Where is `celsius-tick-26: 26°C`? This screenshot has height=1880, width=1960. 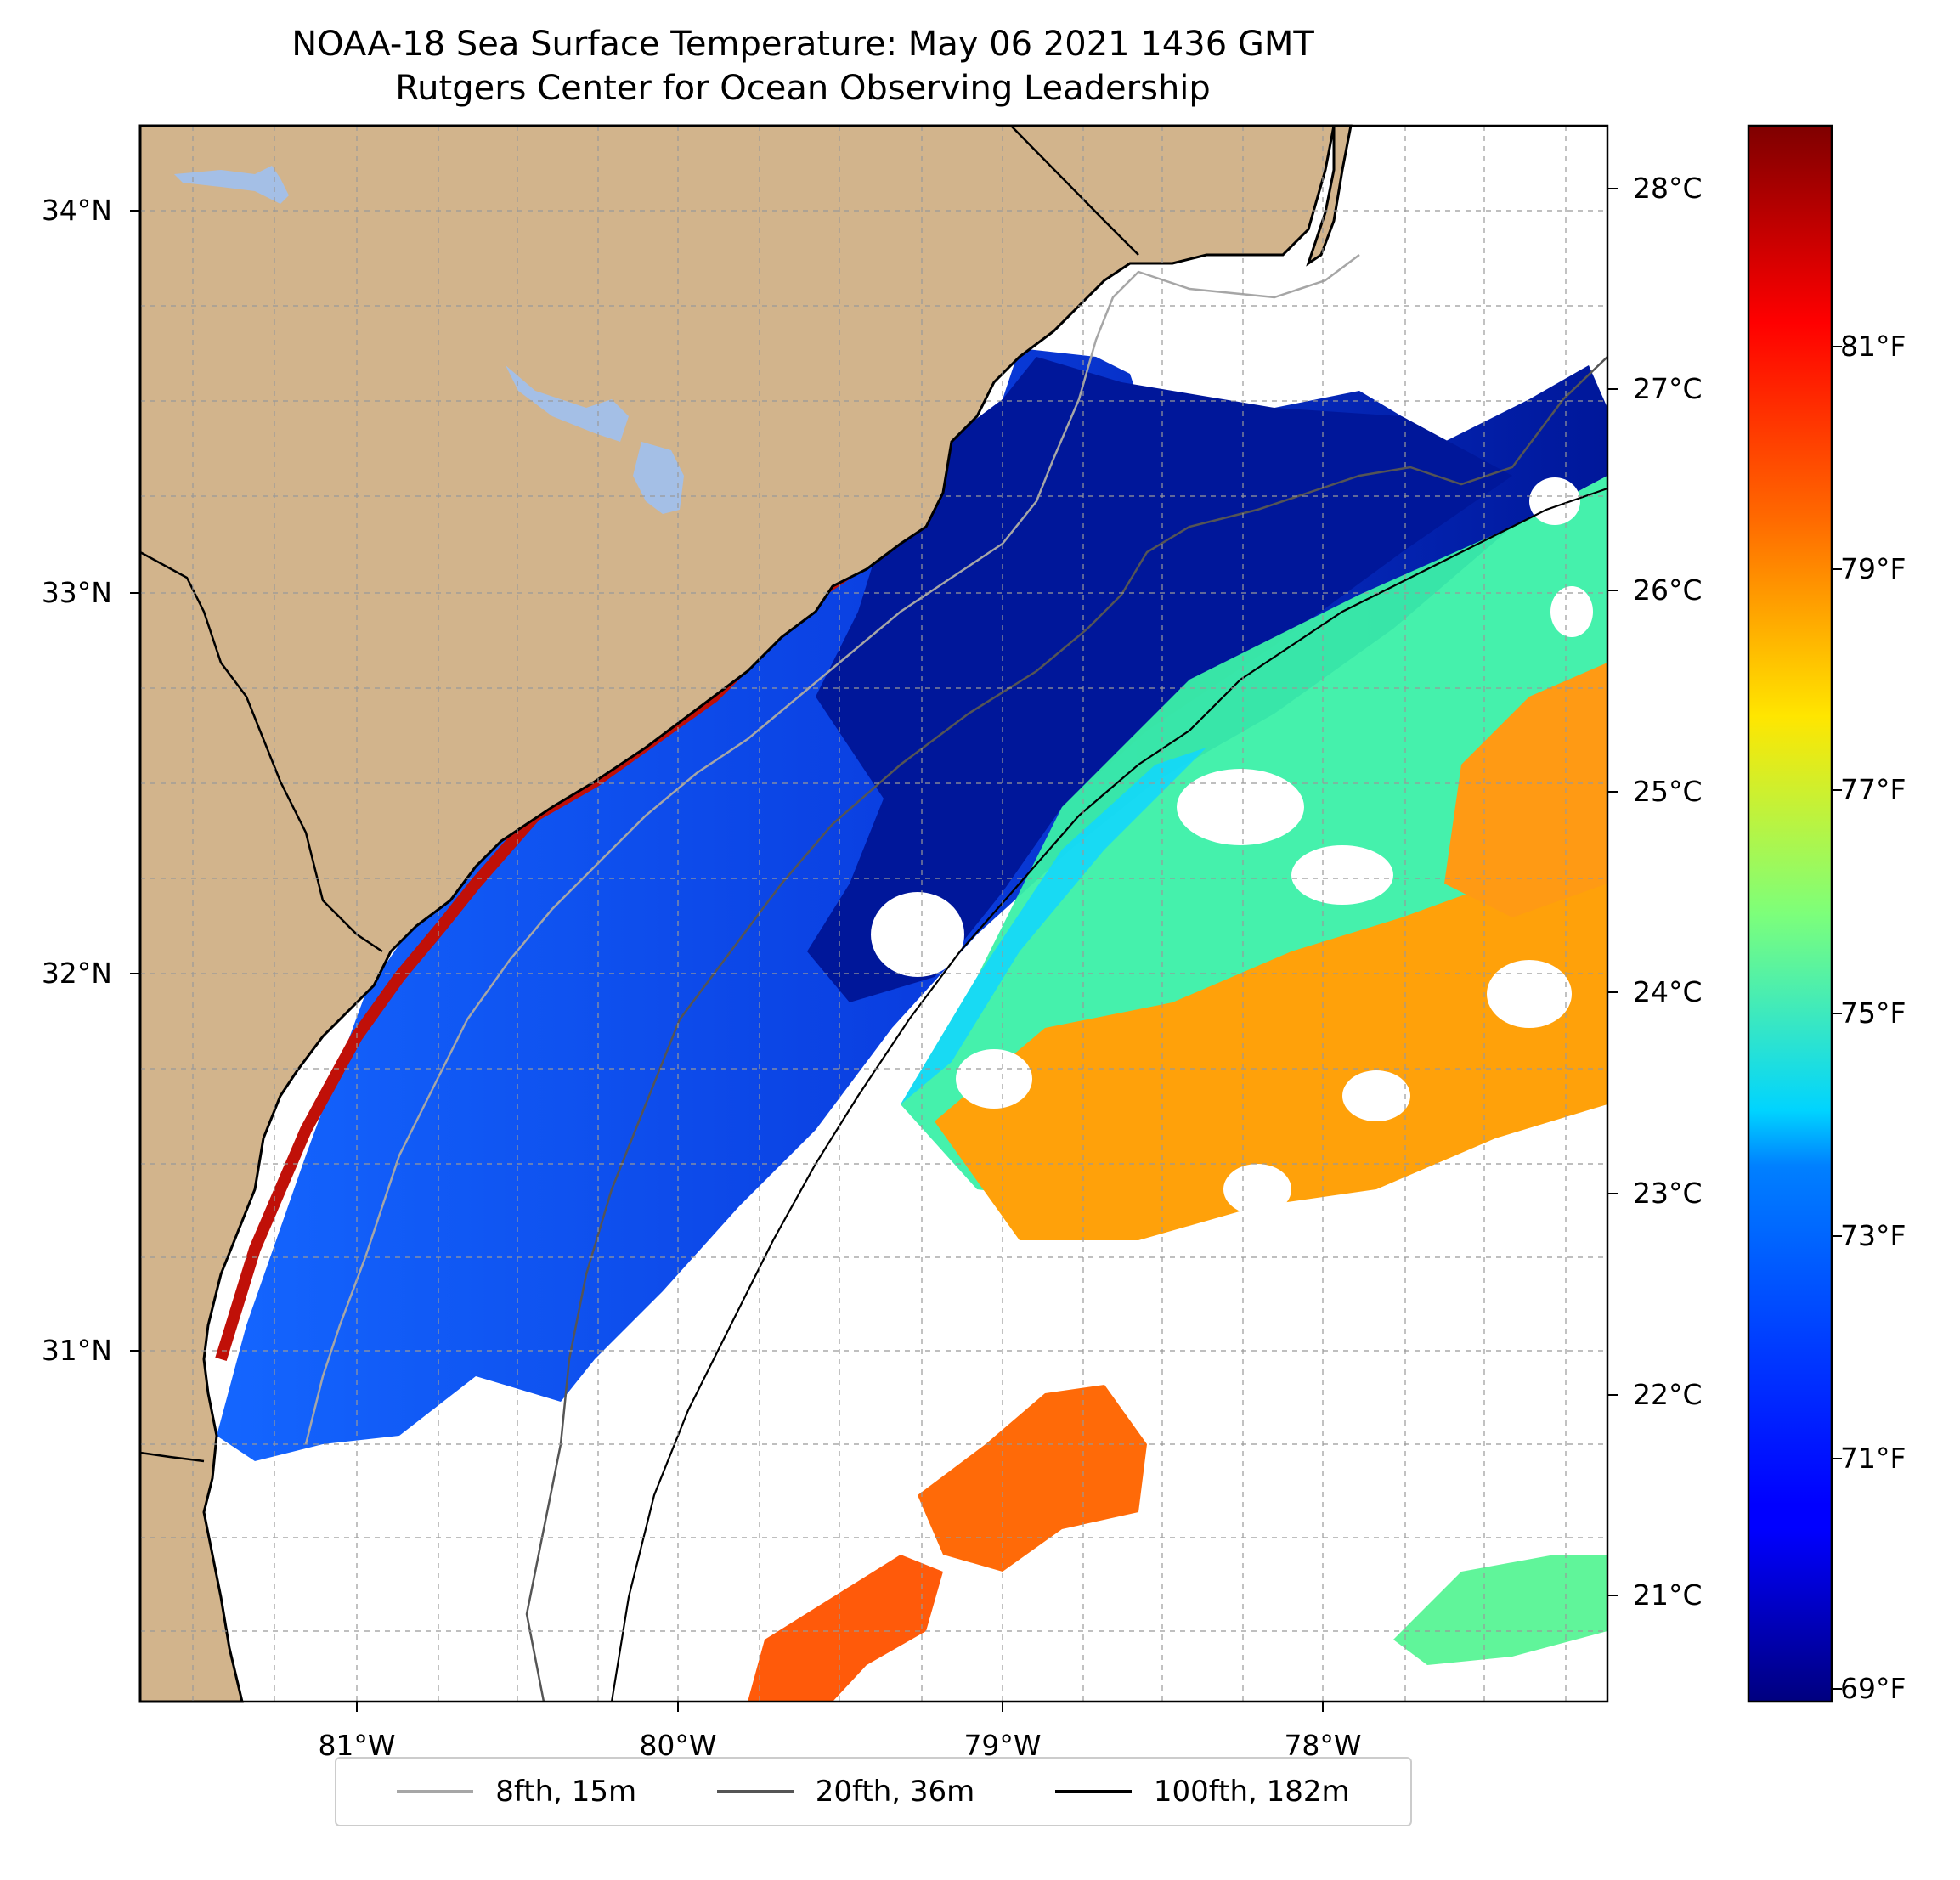
celsius-tick-26: 26°C is located at coordinates (1668, 590).